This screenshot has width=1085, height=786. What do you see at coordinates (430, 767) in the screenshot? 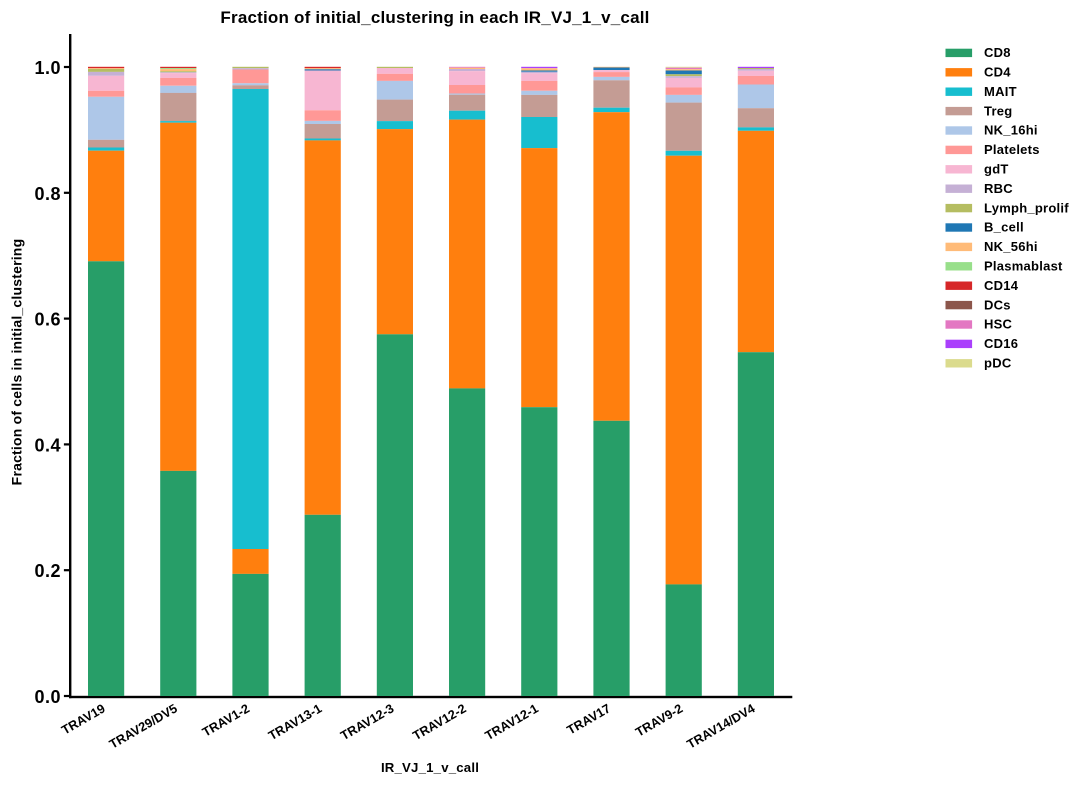
I see `svg-text: IR_VJ_1_v_call` at bounding box center [430, 767].